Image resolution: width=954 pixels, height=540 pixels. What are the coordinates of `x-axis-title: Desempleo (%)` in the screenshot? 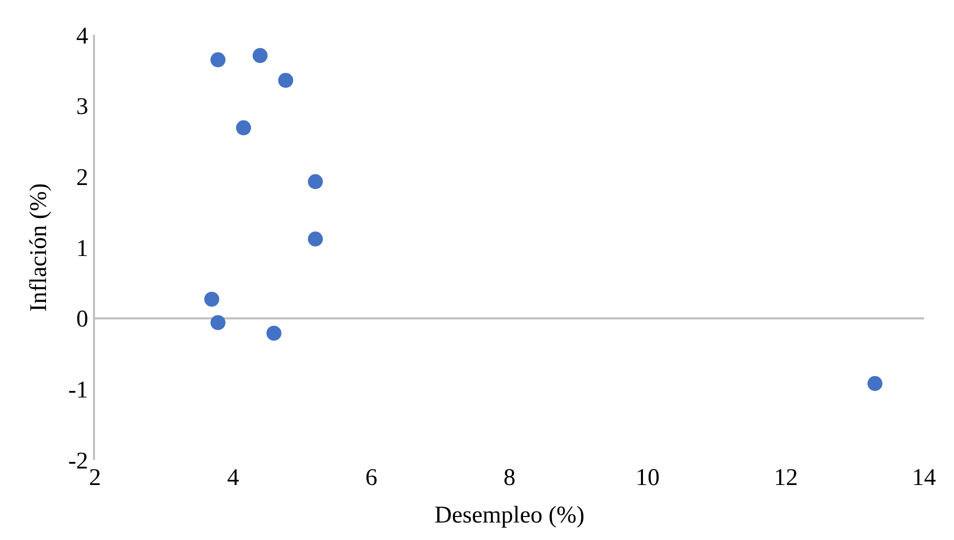 It's located at (509, 515).